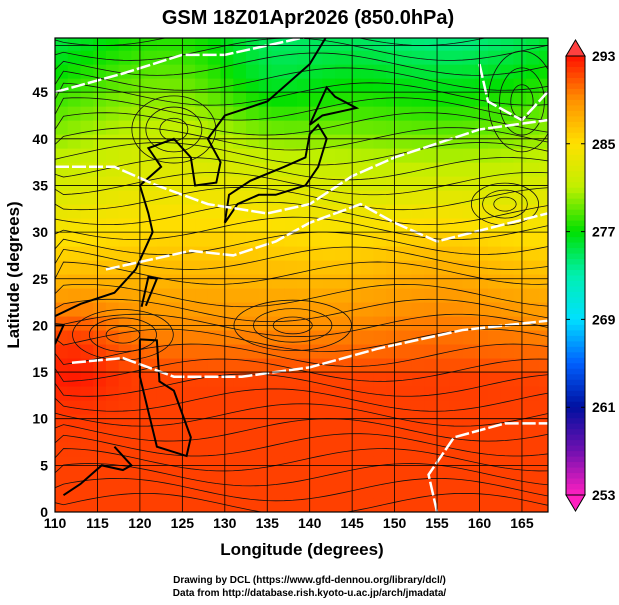  What do you see at coordinates (352, 523) in the screenshot?
I see `x-tick-label: 145` at bounding box center [352, 523].